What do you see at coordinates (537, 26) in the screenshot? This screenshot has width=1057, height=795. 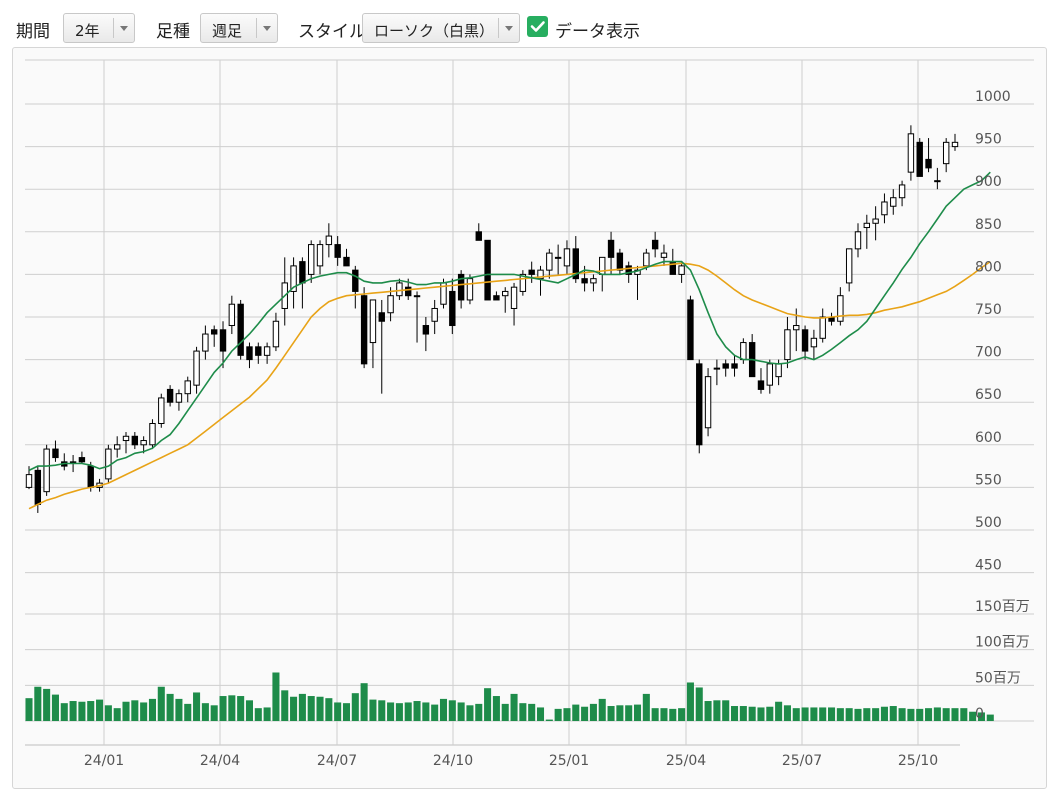 I see `data-display-checkbox` at bounding box center [537, 26].